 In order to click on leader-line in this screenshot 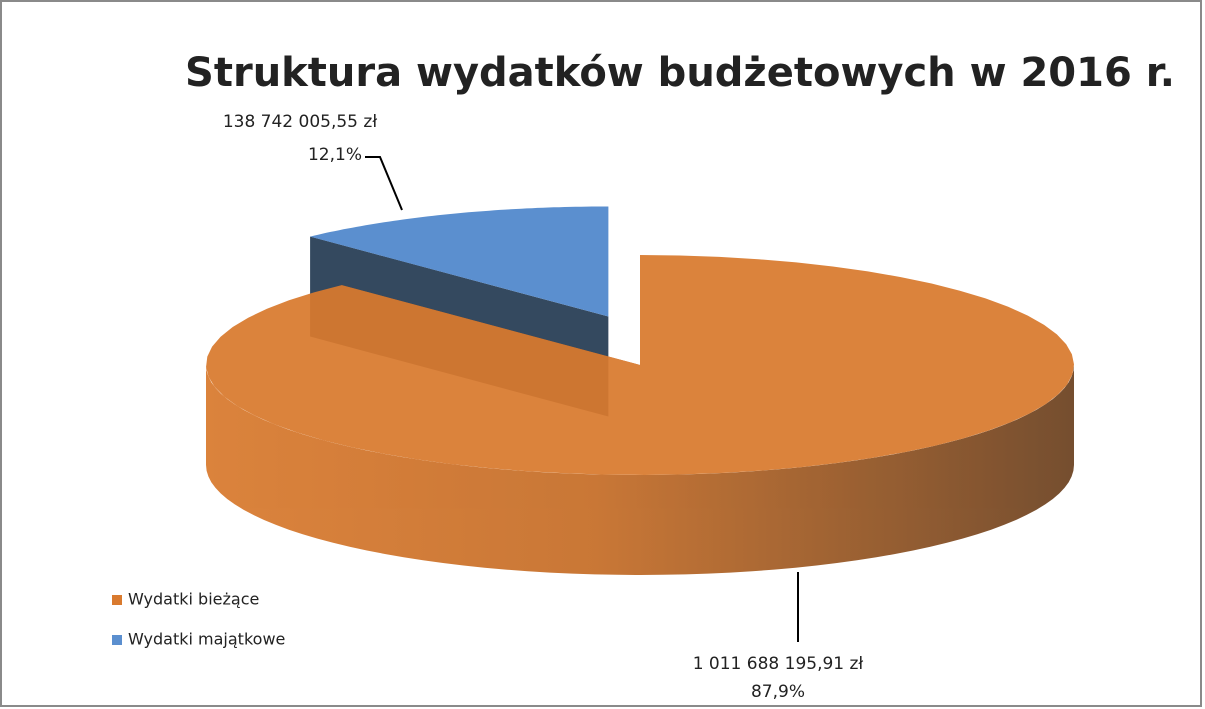, I will do `click(384, 183)`.